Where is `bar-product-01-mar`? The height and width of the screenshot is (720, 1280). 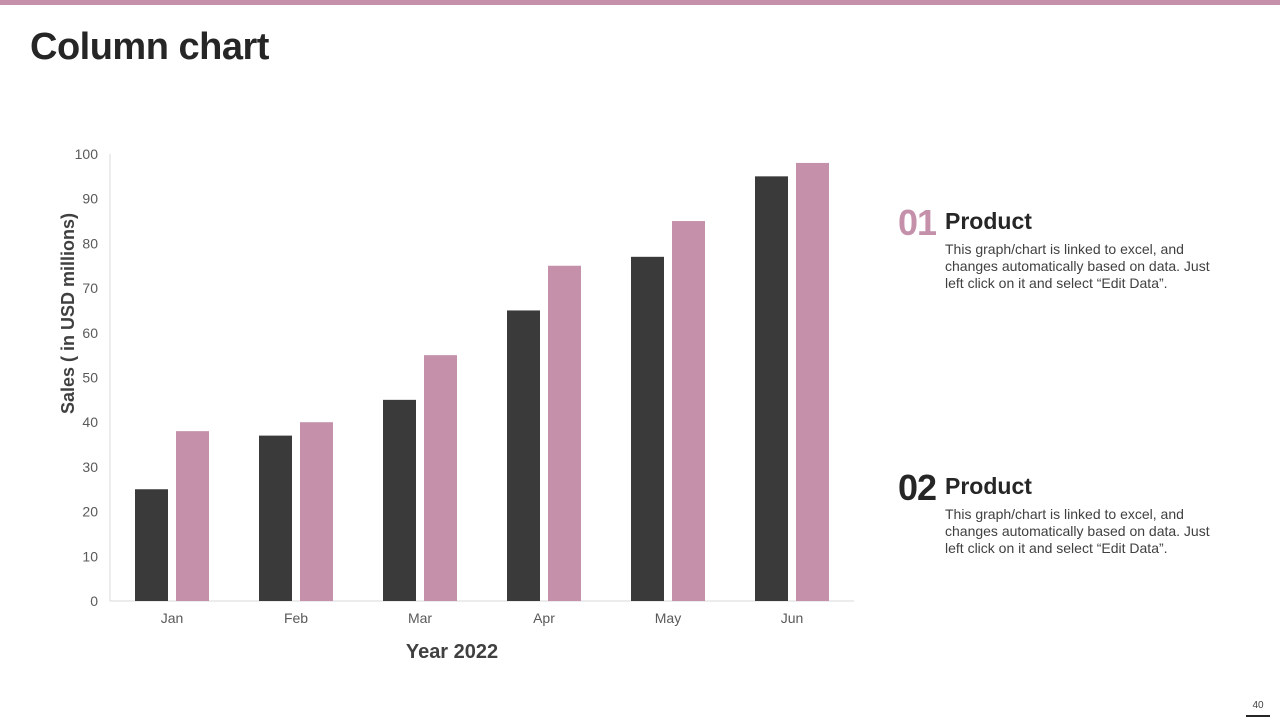 bar-product-01-mar is located at coordinates (399, 500).